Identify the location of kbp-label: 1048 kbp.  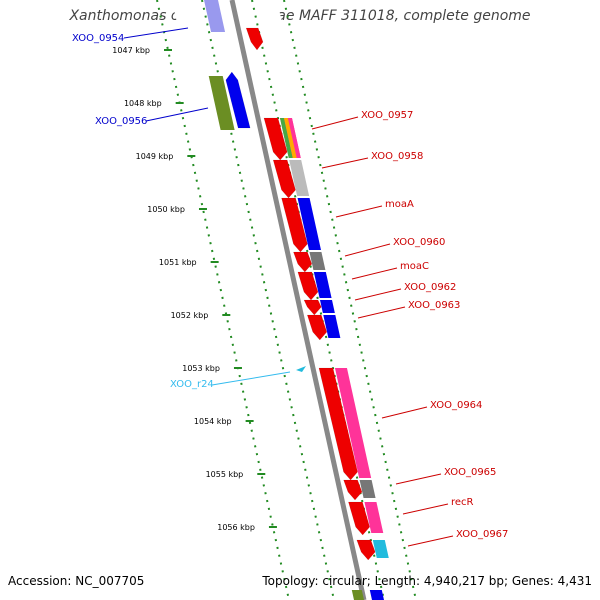
(143, 103).